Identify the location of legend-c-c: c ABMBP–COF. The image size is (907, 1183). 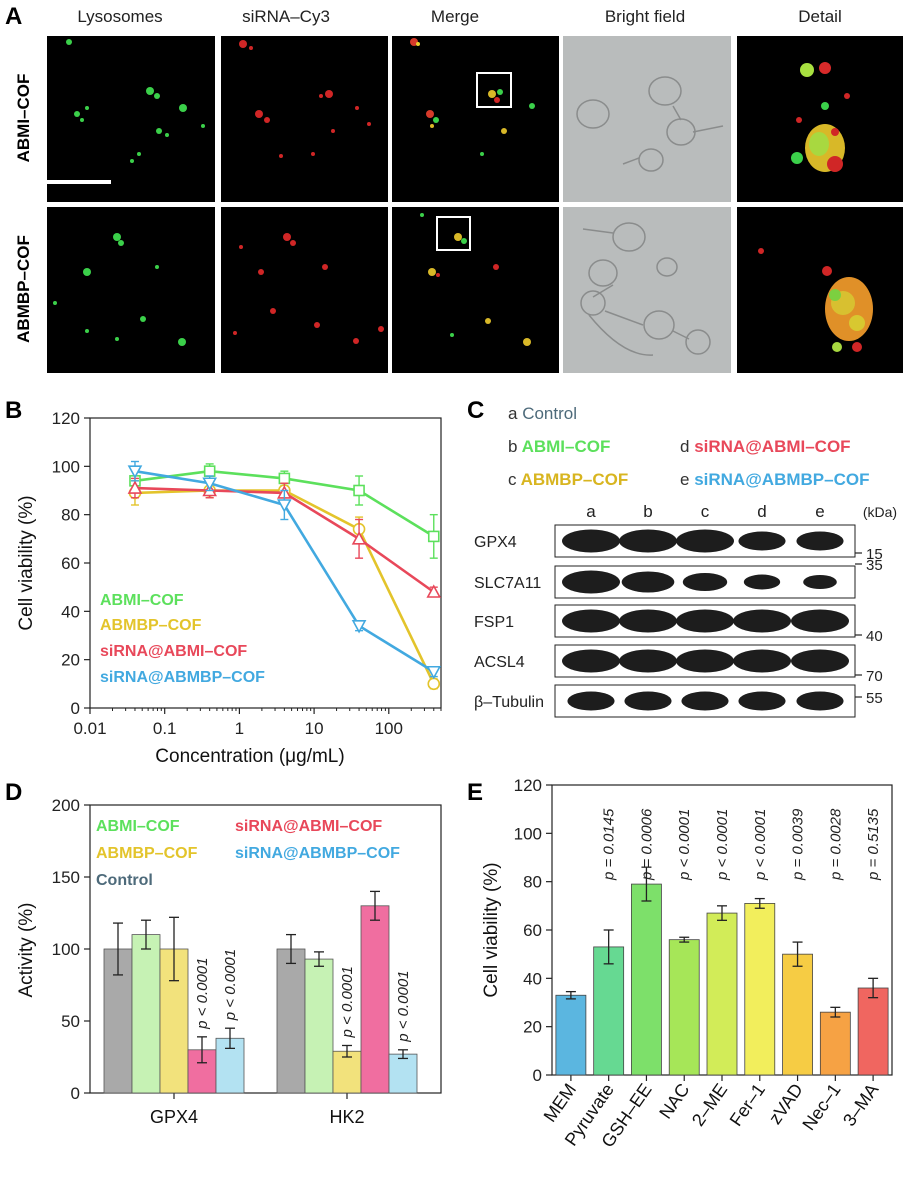
(568, 480).